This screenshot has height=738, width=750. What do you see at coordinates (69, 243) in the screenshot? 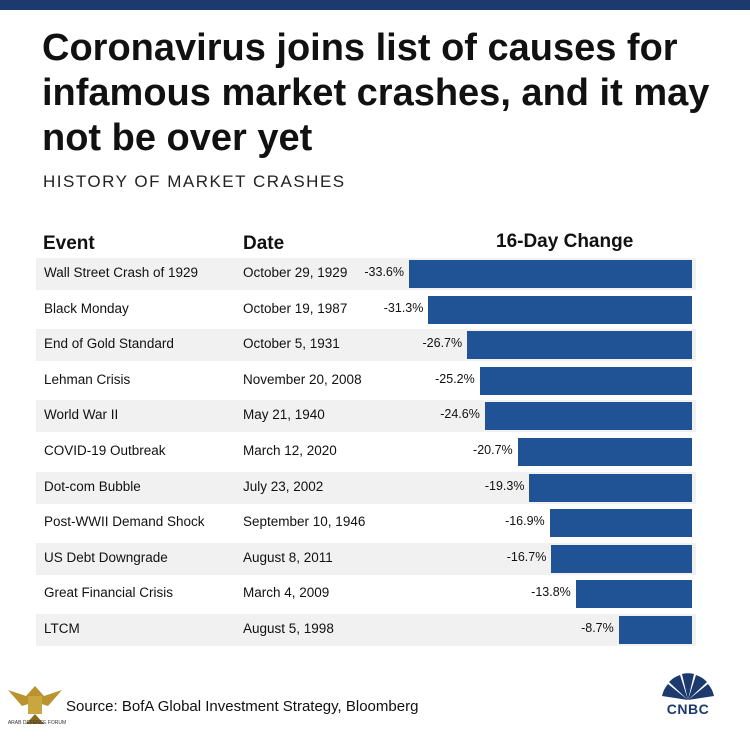
I see `column-header-event: Event` at bounding box center [69, 243].